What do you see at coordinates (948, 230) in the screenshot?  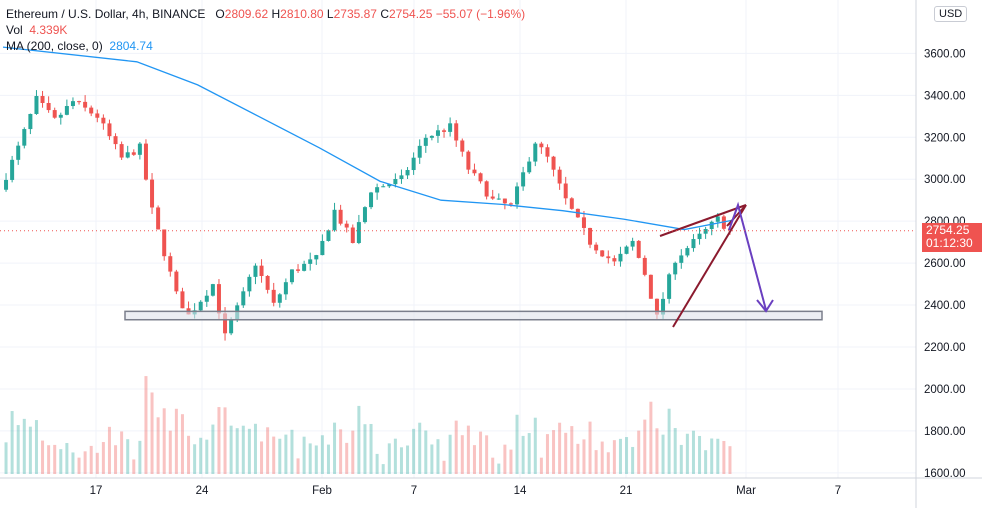 I see `last-price-value: 2754.25` at bounding box center [948, 230].